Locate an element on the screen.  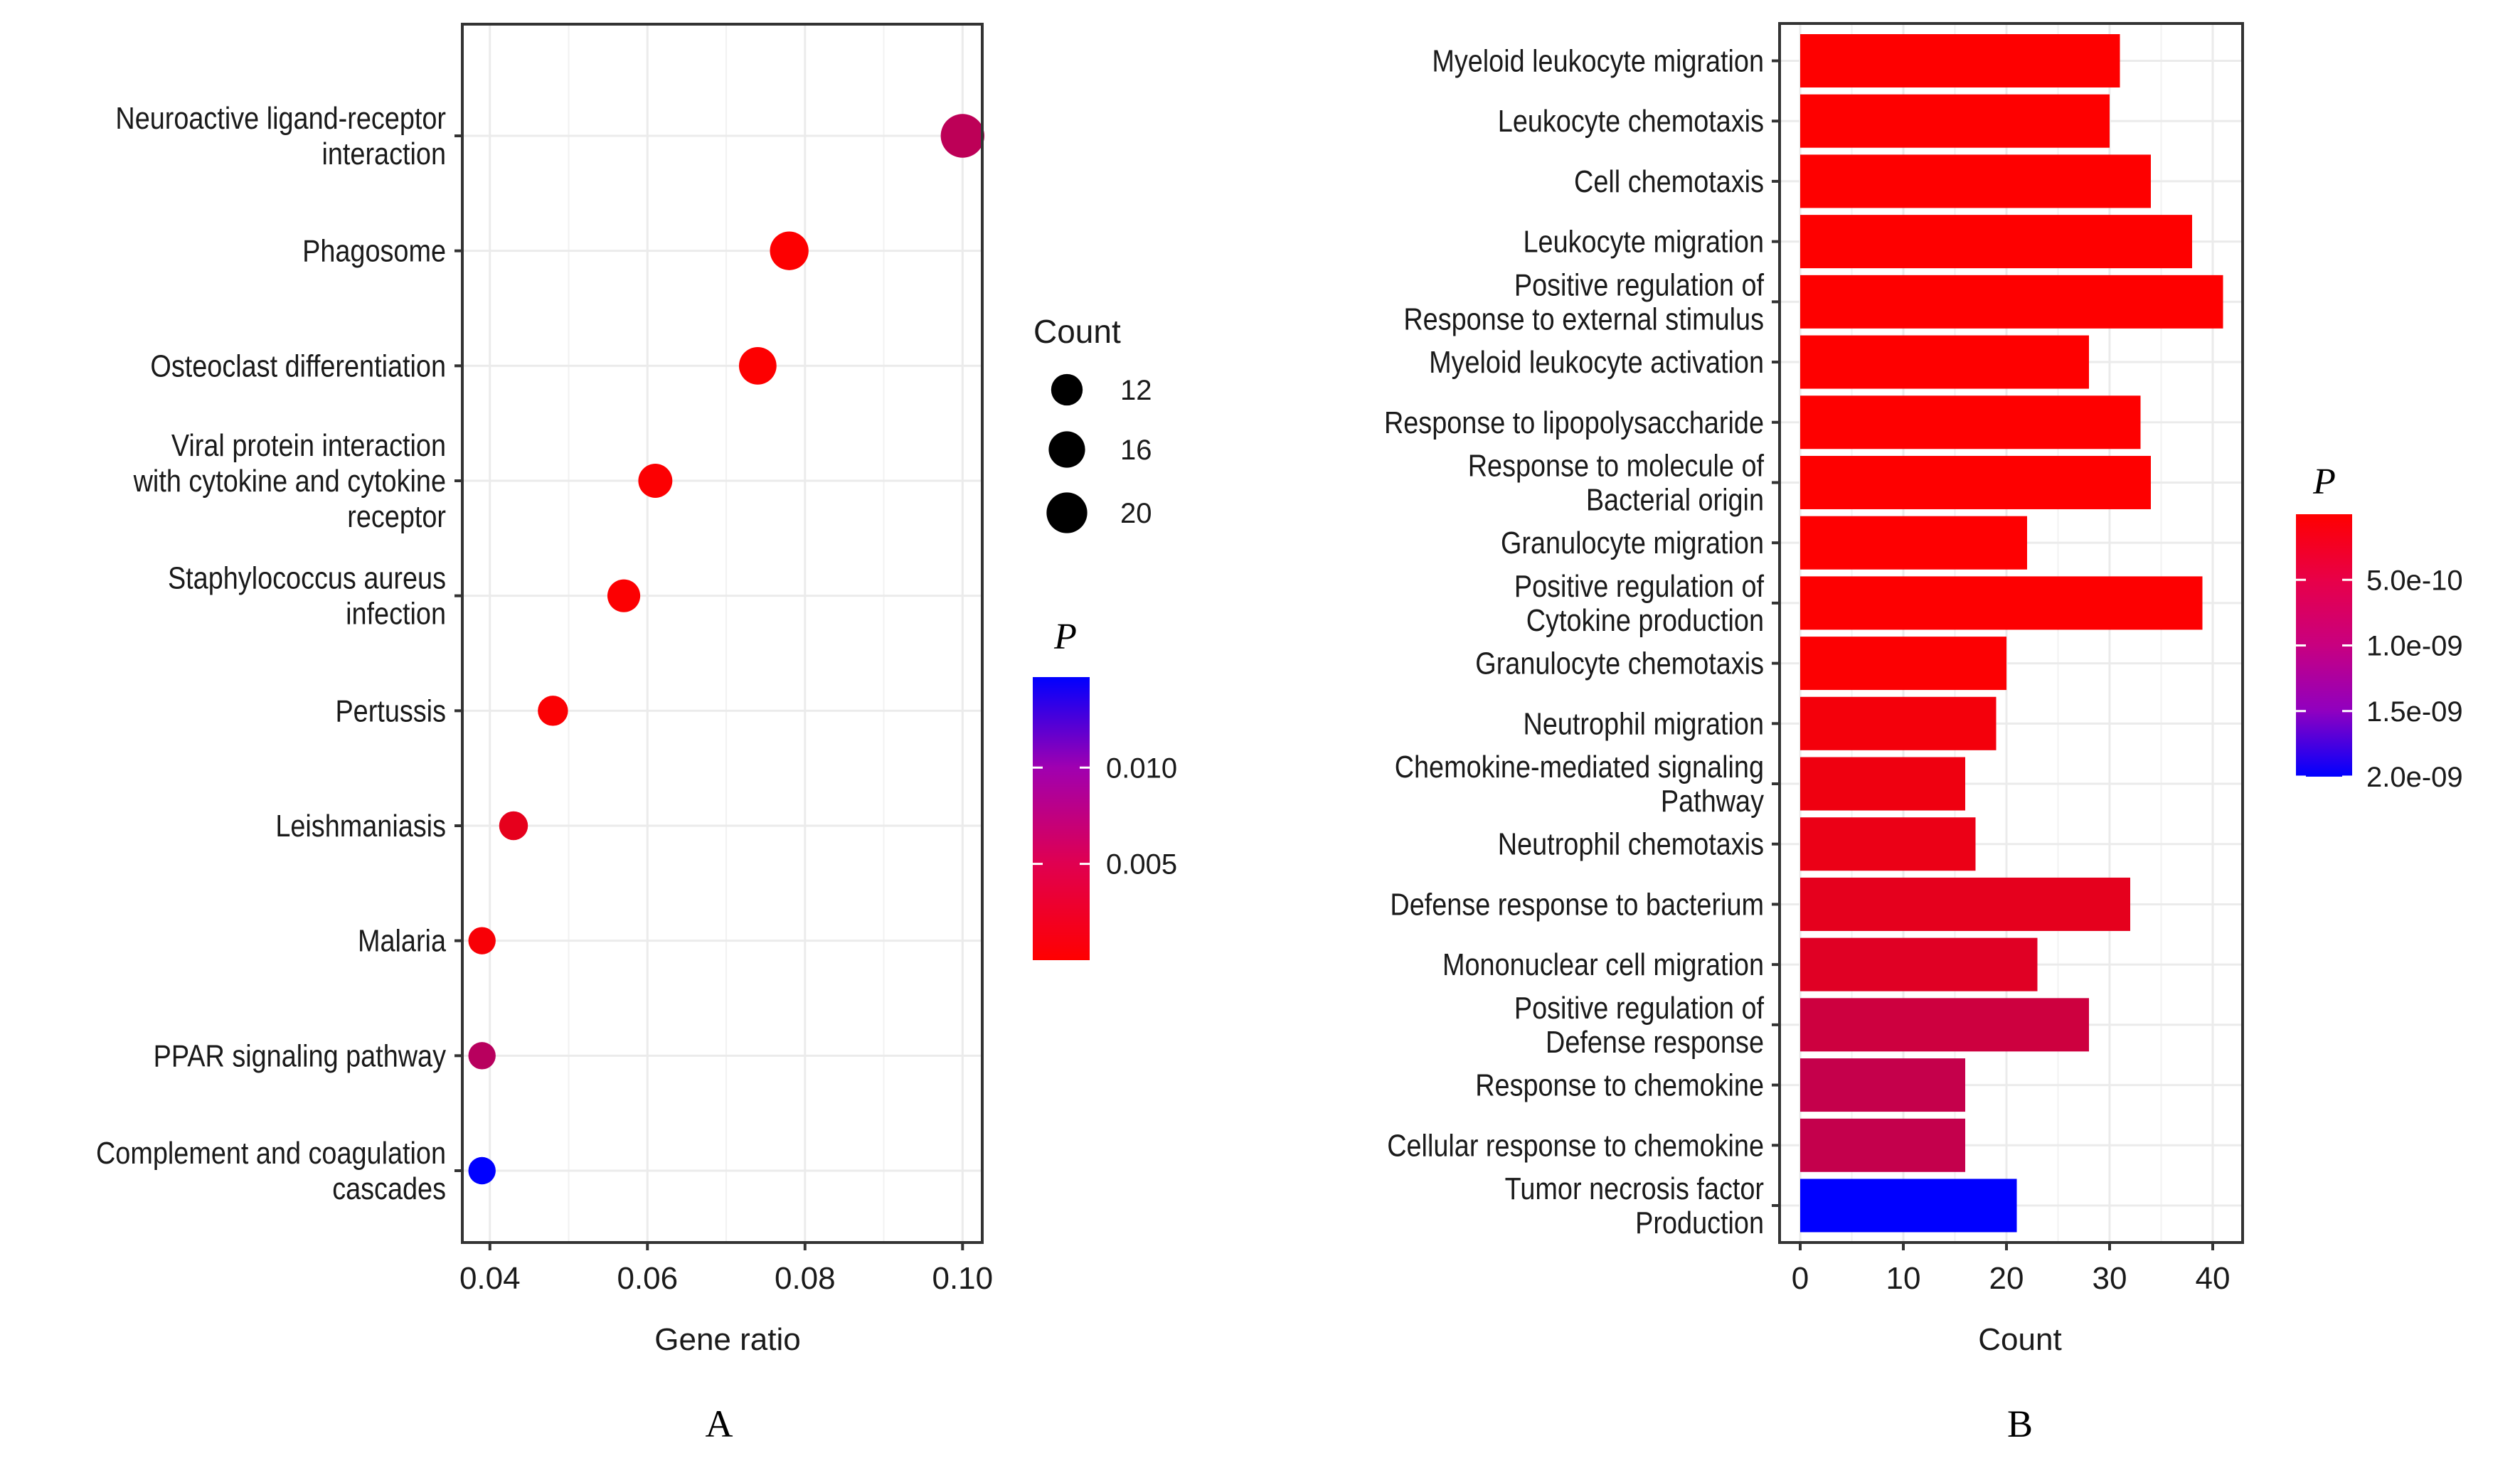
y-tick-label-line: Tumor necrosis factor is located at coordinates (1634, 1188).